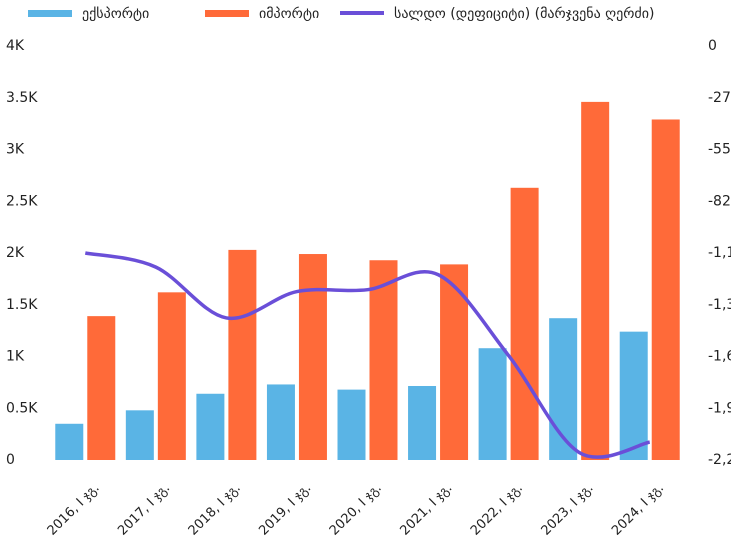 The width and height of the screenshot is (731, 554). I want to click on legend-label: იმპორტი, so click(289, 13).